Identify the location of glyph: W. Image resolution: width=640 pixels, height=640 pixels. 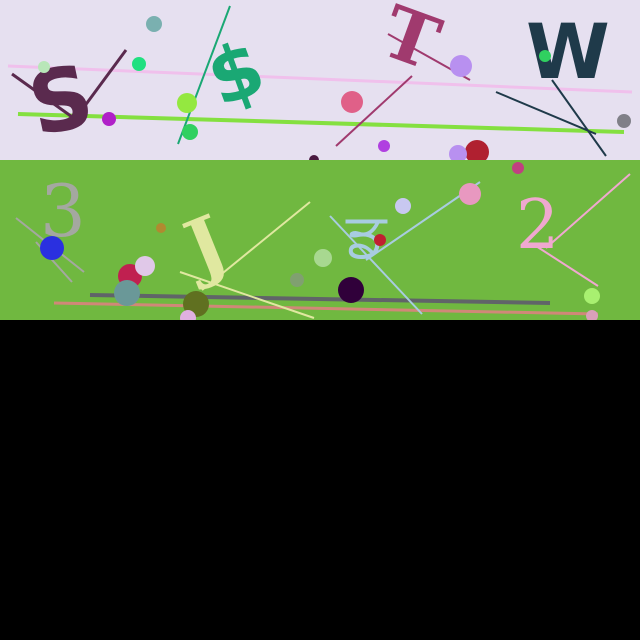
(568, 51).